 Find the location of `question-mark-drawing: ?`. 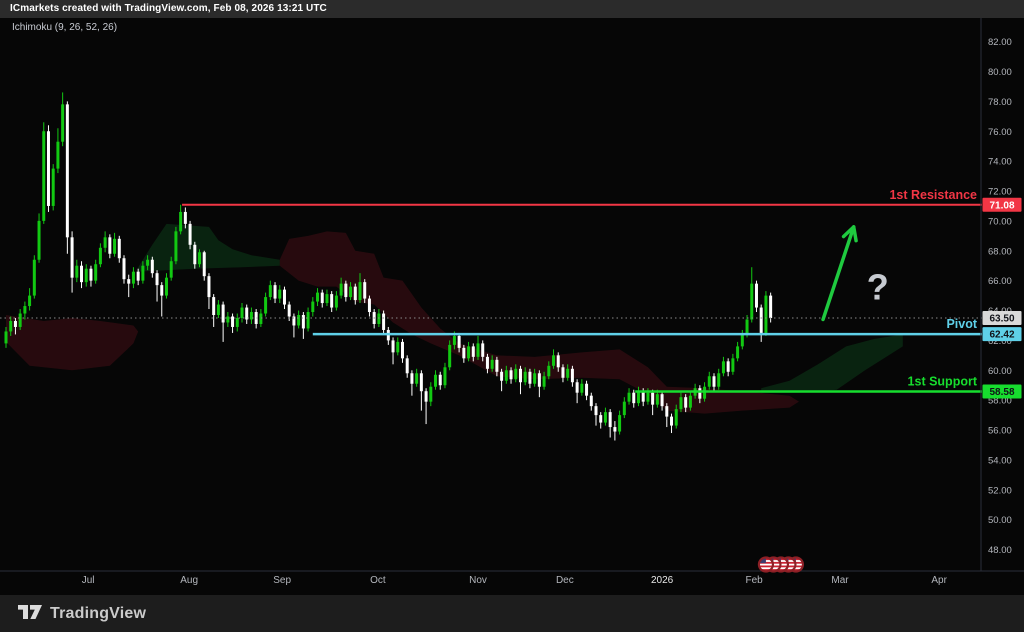

question-mark-drawing: ? is located at coordinates (878, 287).